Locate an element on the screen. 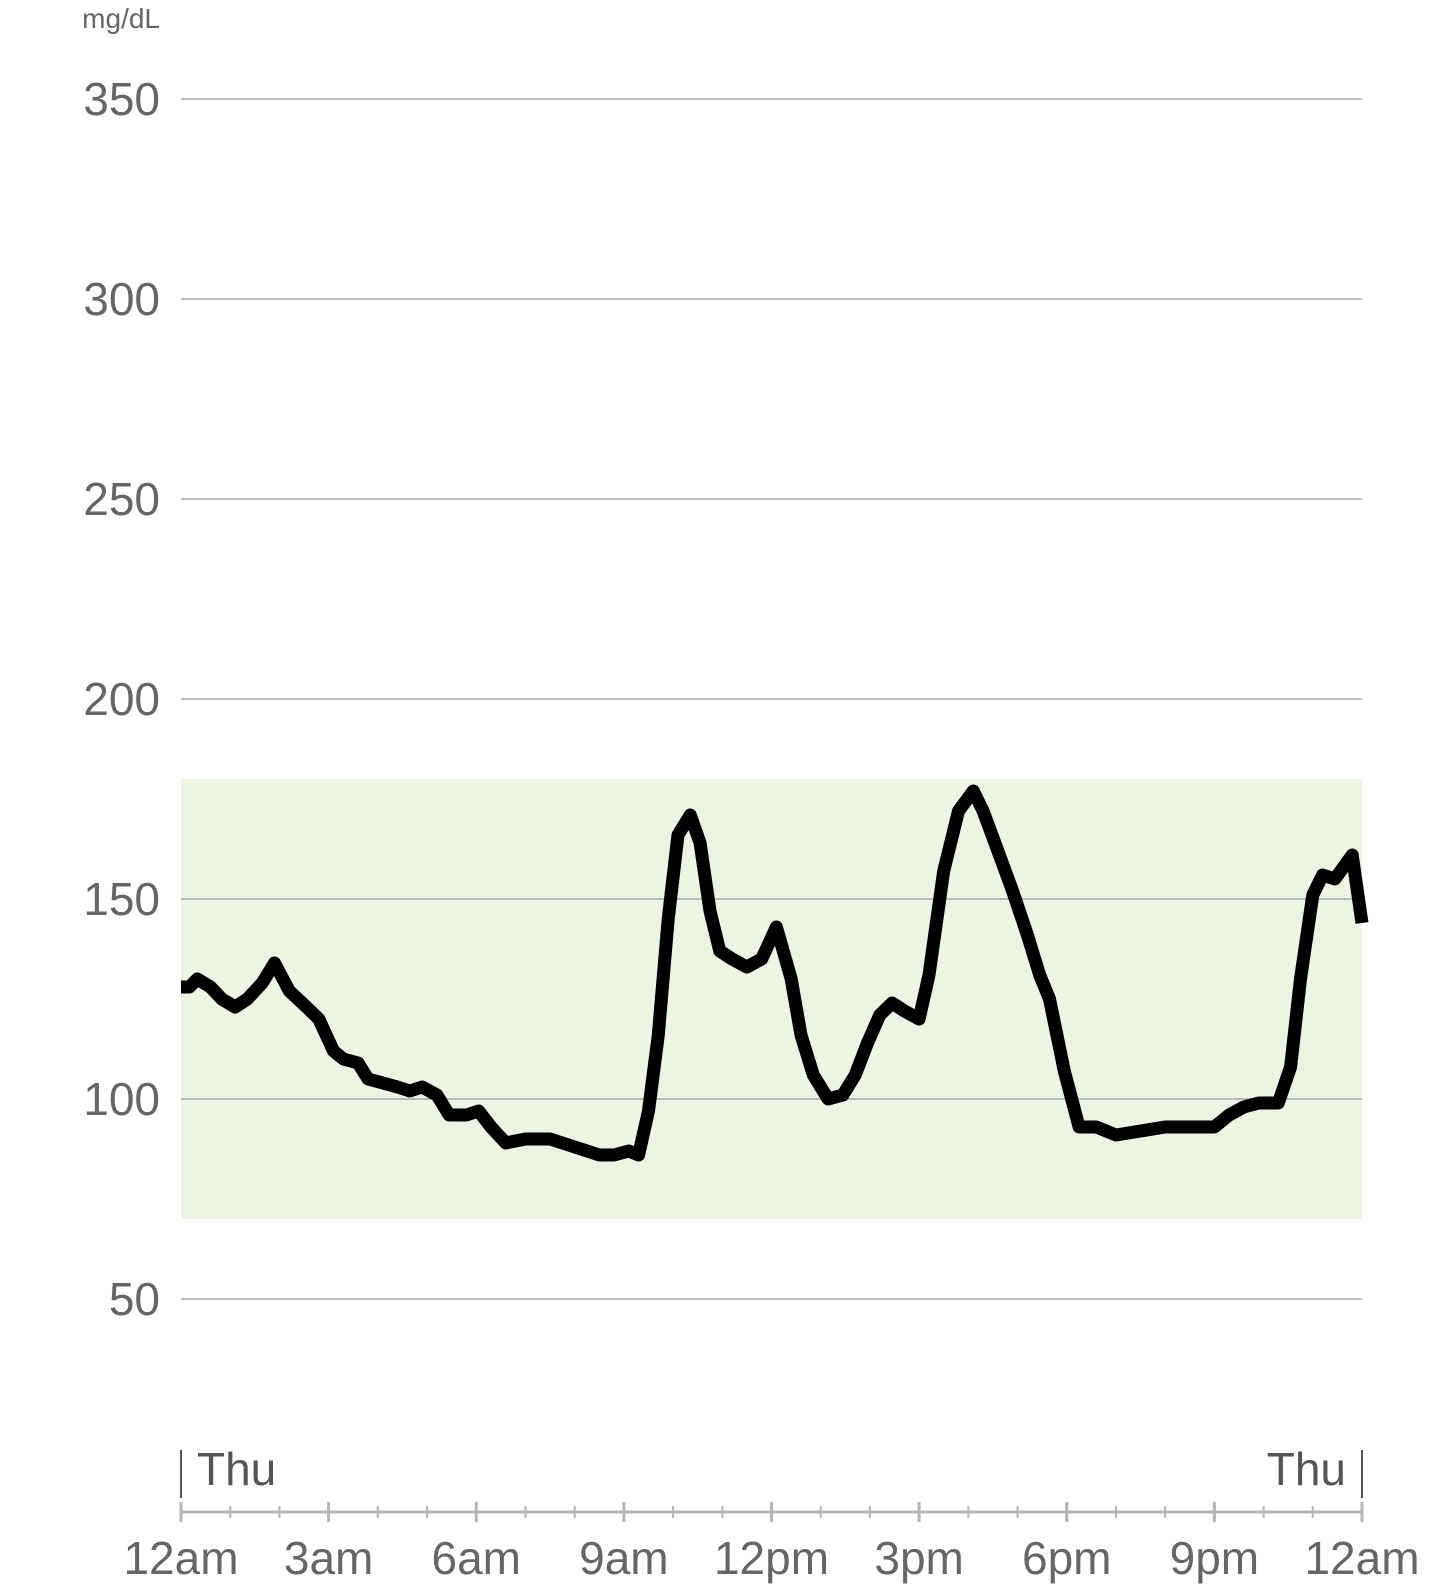  x-tick-label: 9am is located at coordinates (623, 1558).